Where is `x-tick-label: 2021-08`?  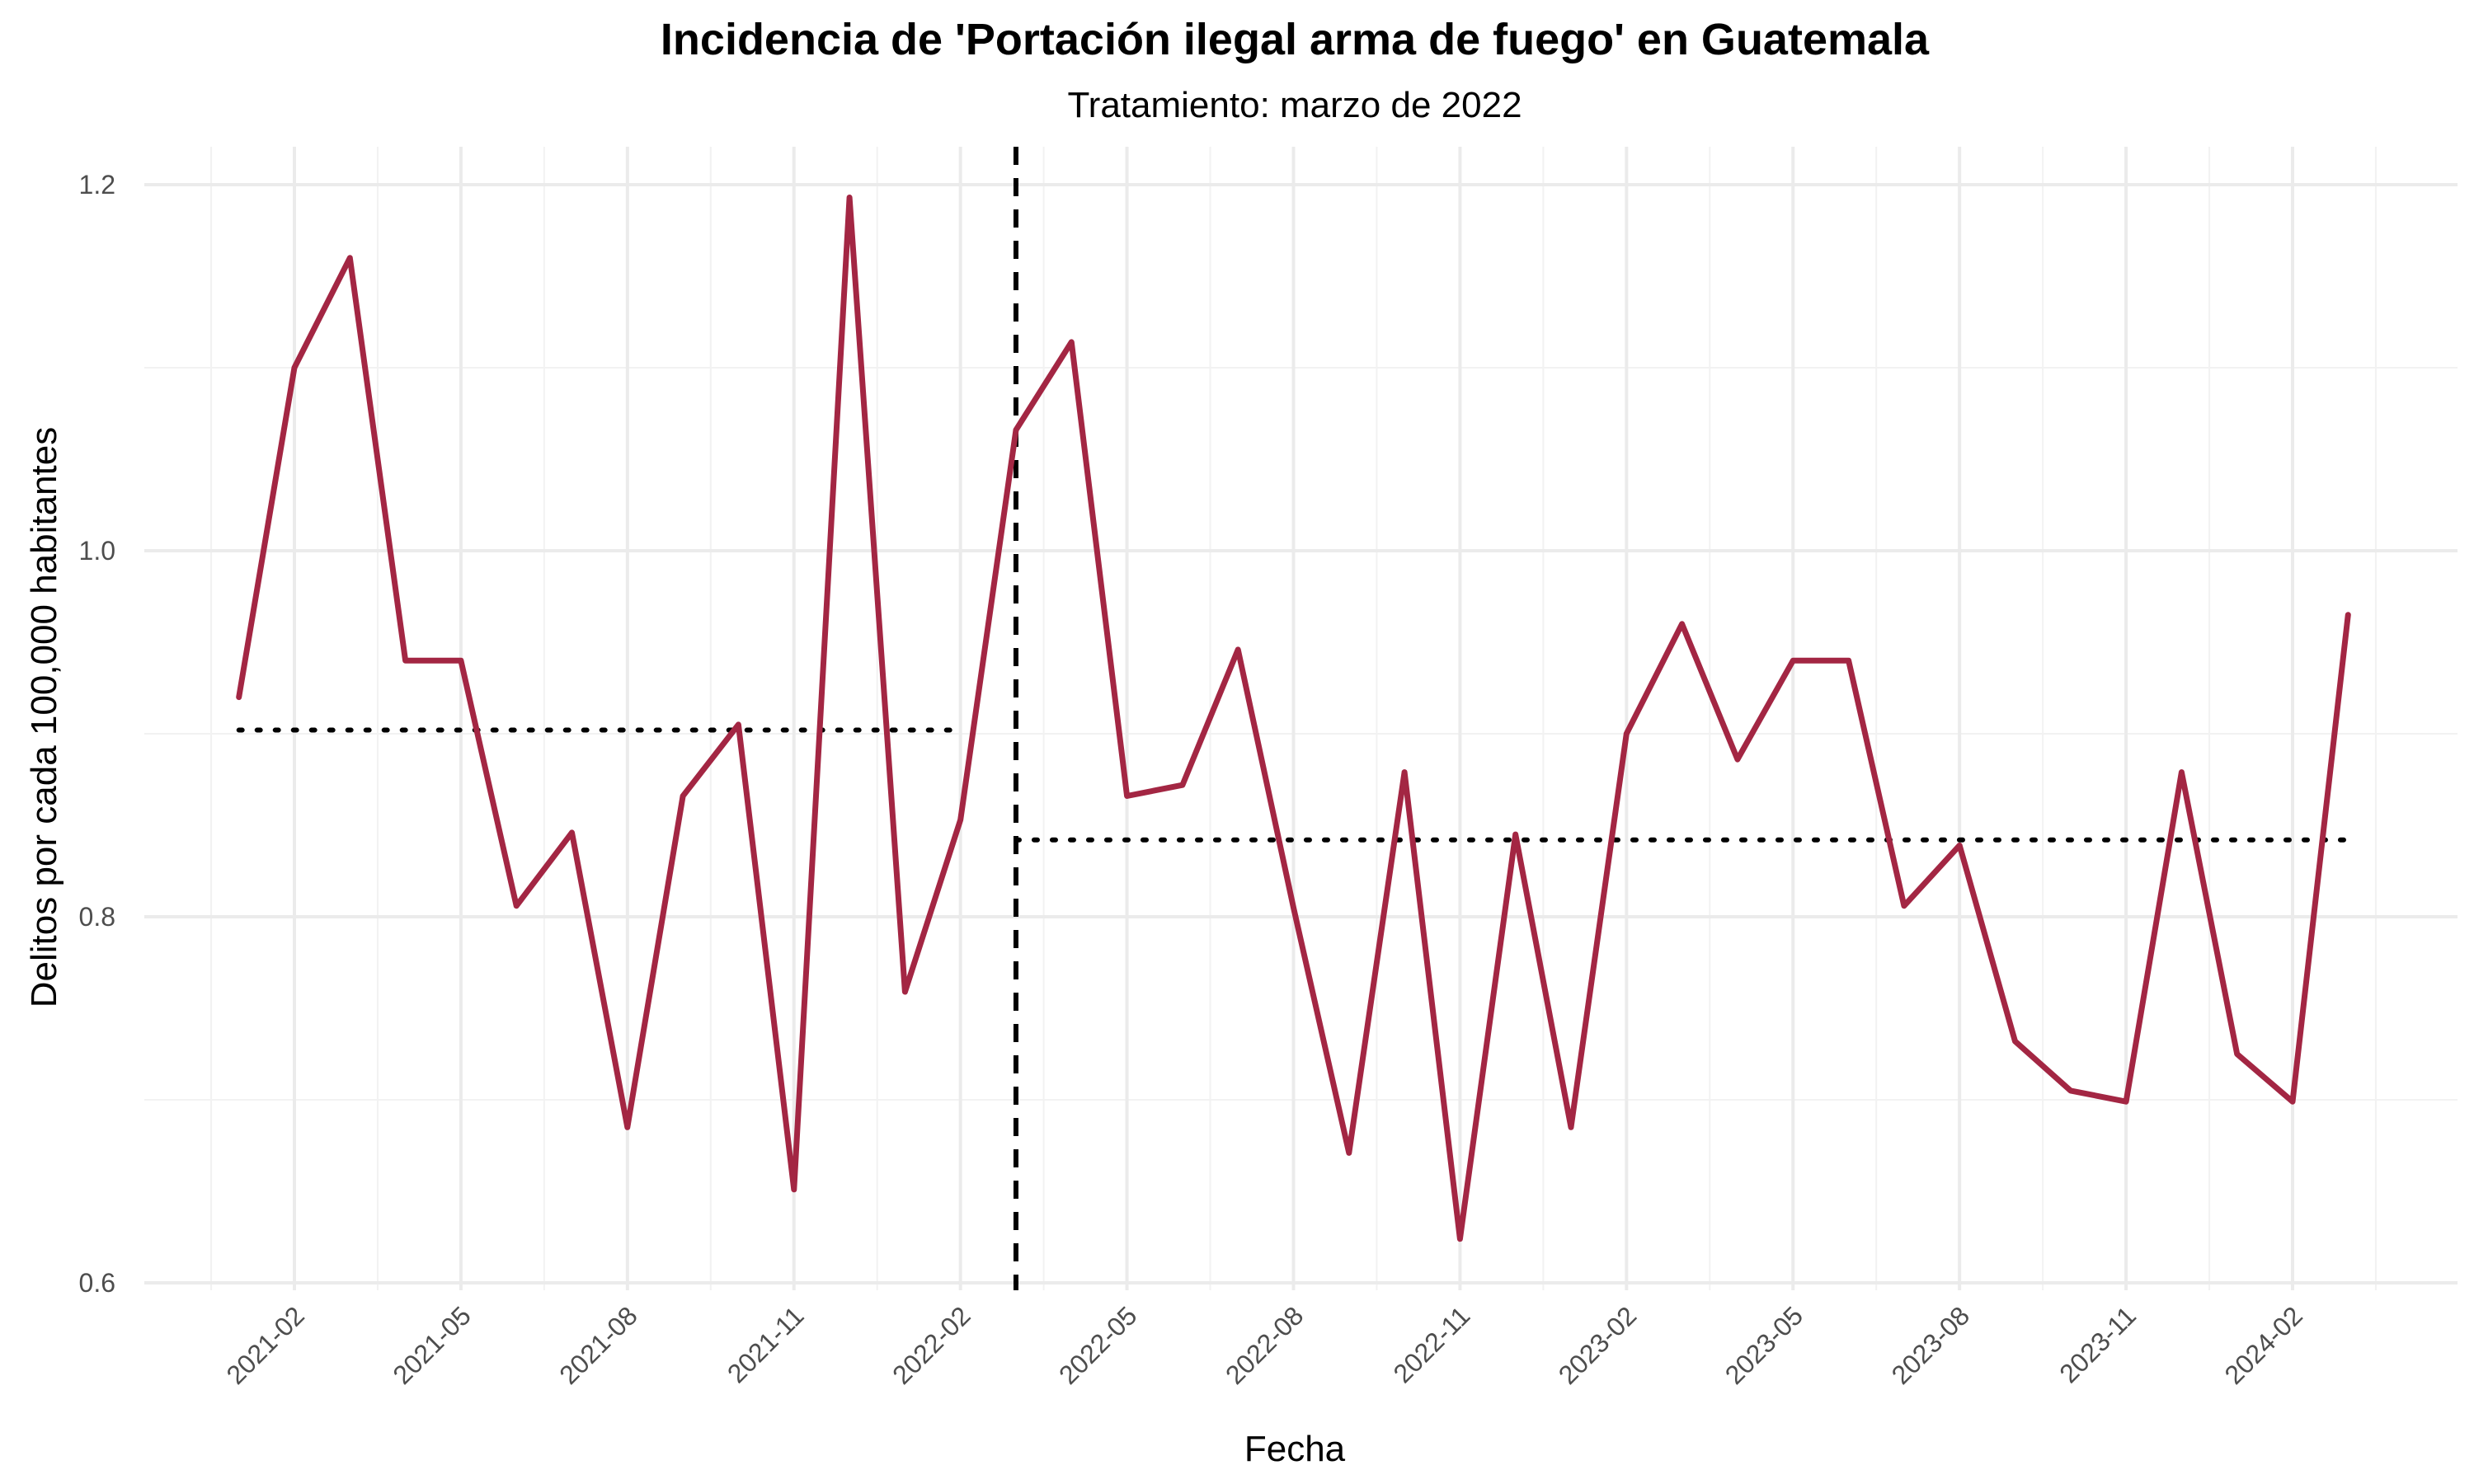
x-tick-label: 2021-08 is located at coordinates (597, 1344).